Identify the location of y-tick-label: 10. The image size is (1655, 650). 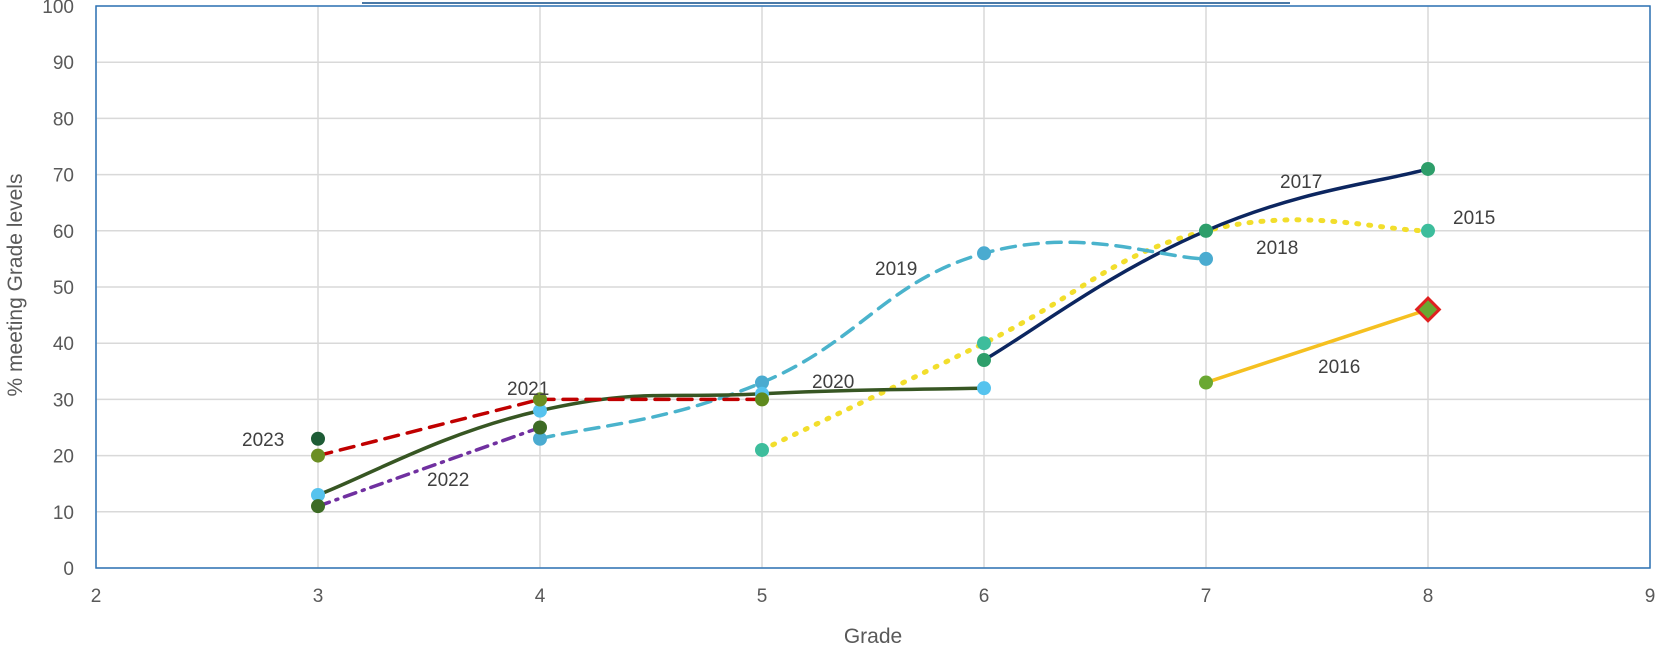
(63, 513).